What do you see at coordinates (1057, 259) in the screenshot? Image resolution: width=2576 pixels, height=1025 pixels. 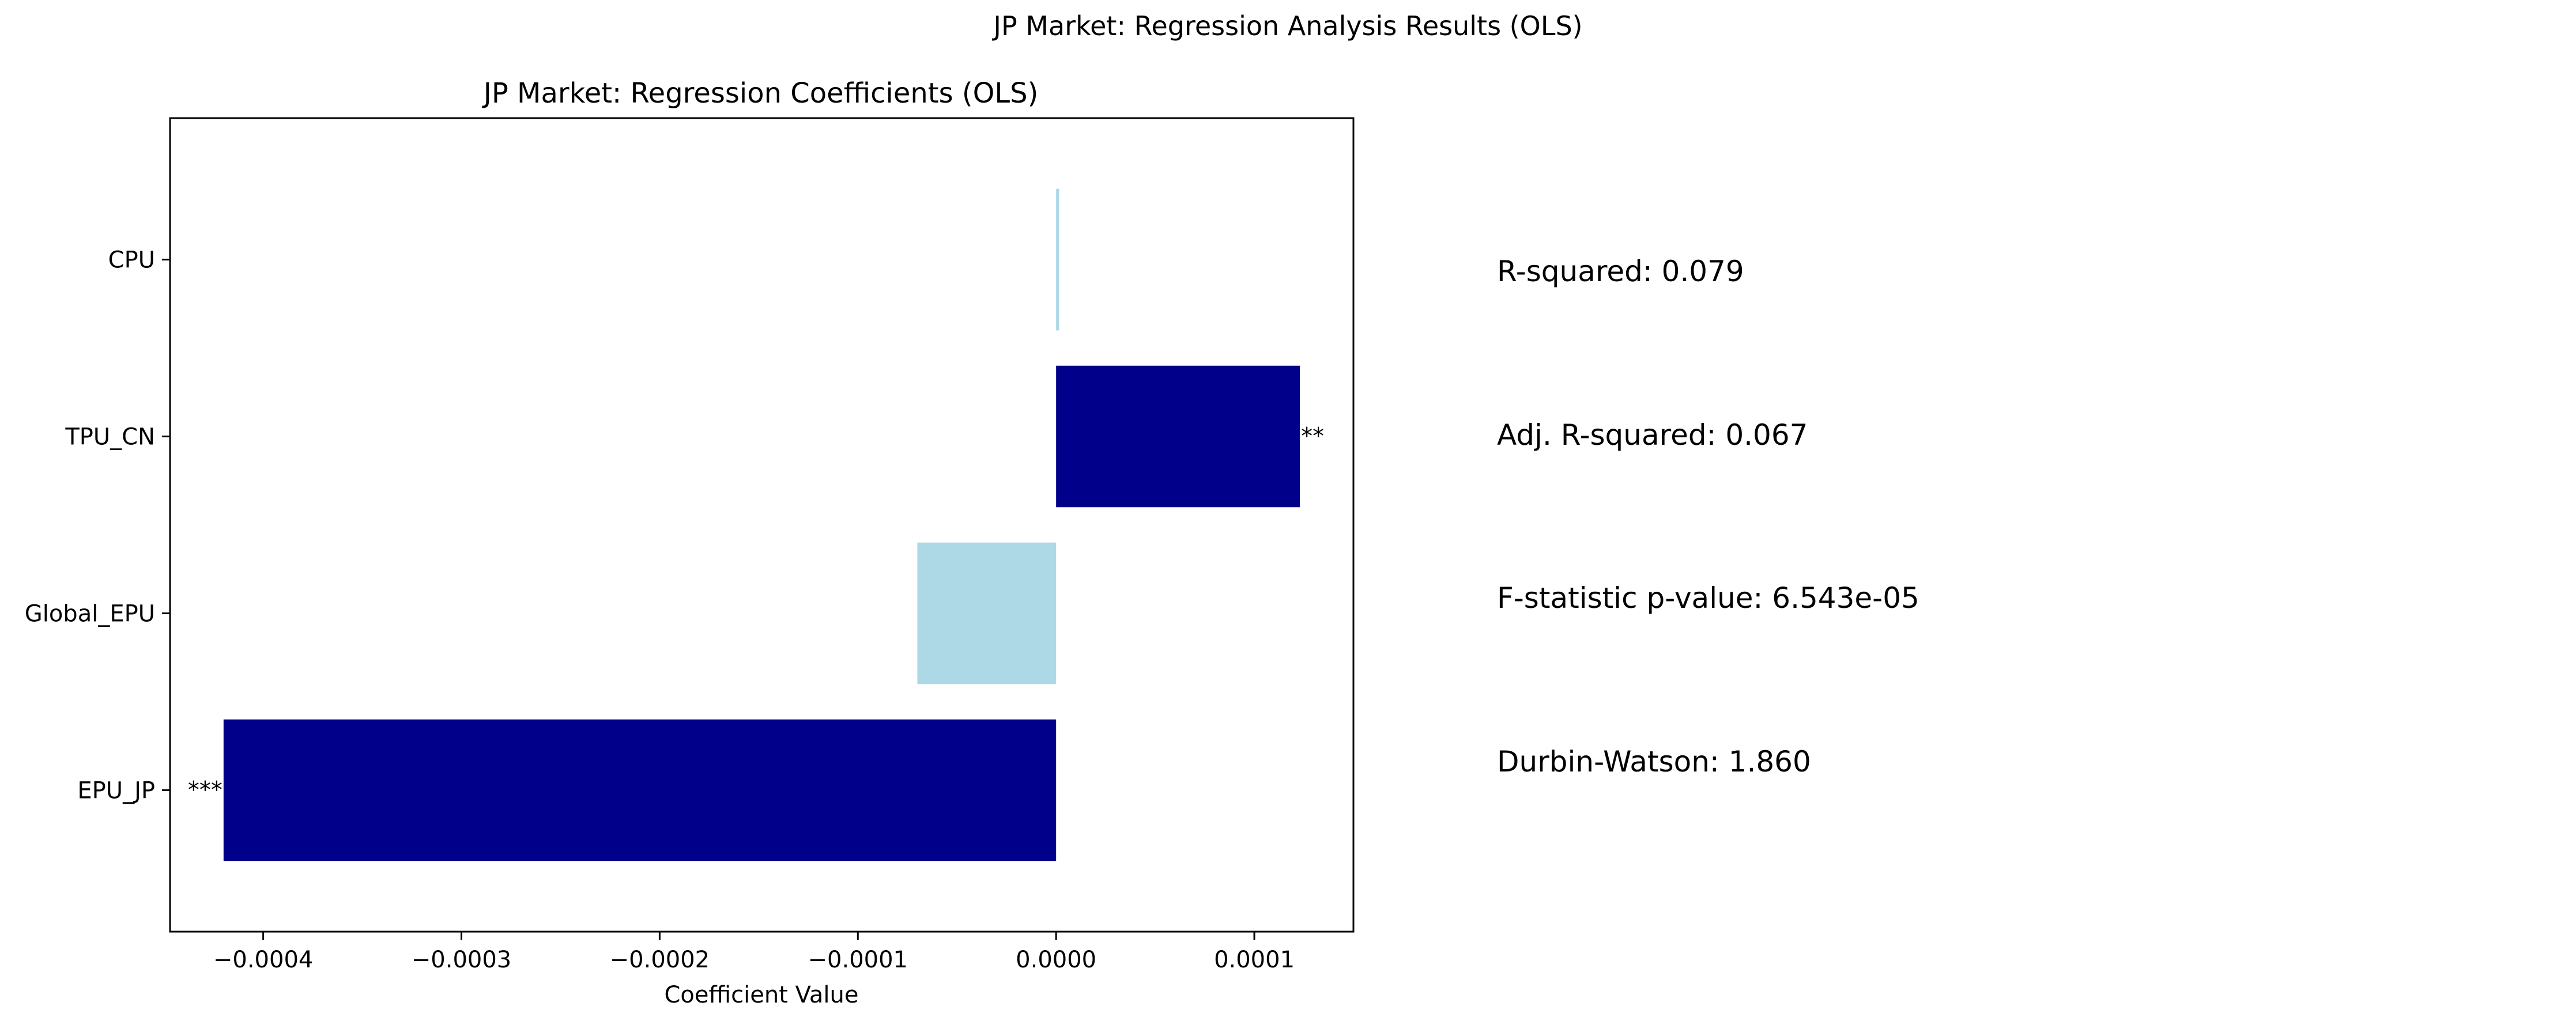 I see `bar-cpu` at bounding box center [1057, 259].